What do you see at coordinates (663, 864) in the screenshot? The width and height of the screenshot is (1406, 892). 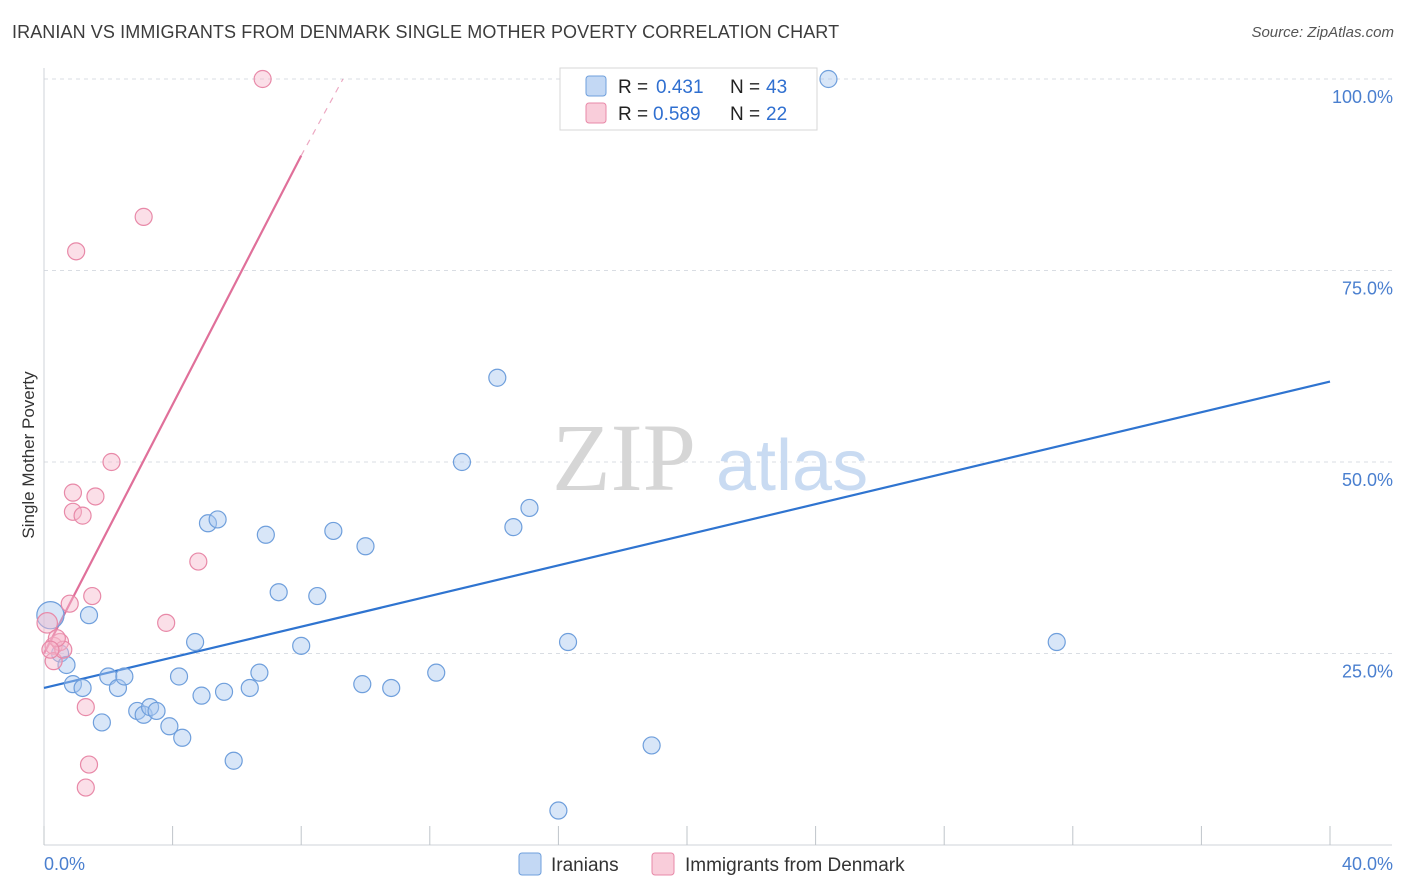 I see `series-swatch-denmark` at bounding box center [663, 864].